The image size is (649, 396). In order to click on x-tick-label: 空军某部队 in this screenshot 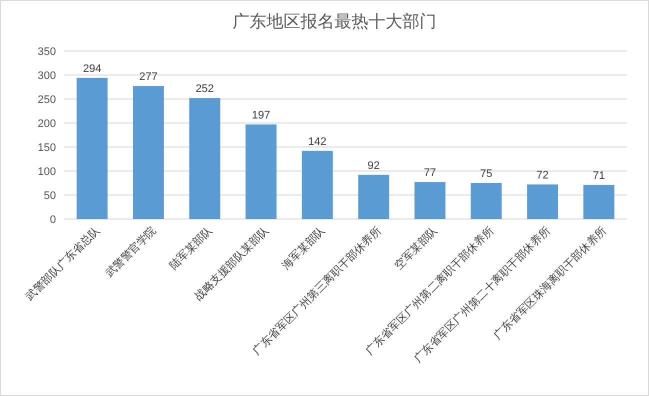, I will do `click(416, 248)`.